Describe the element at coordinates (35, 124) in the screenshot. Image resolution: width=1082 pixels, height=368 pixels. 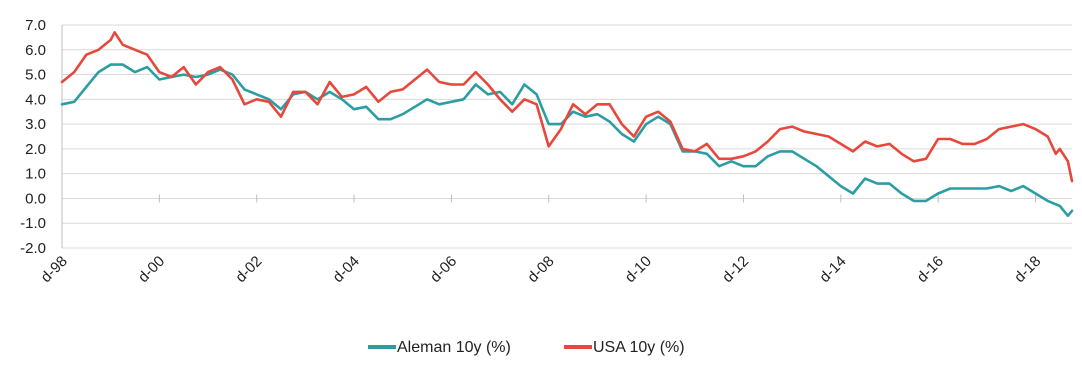
I see `y-tick-label: 3.0` at that location.